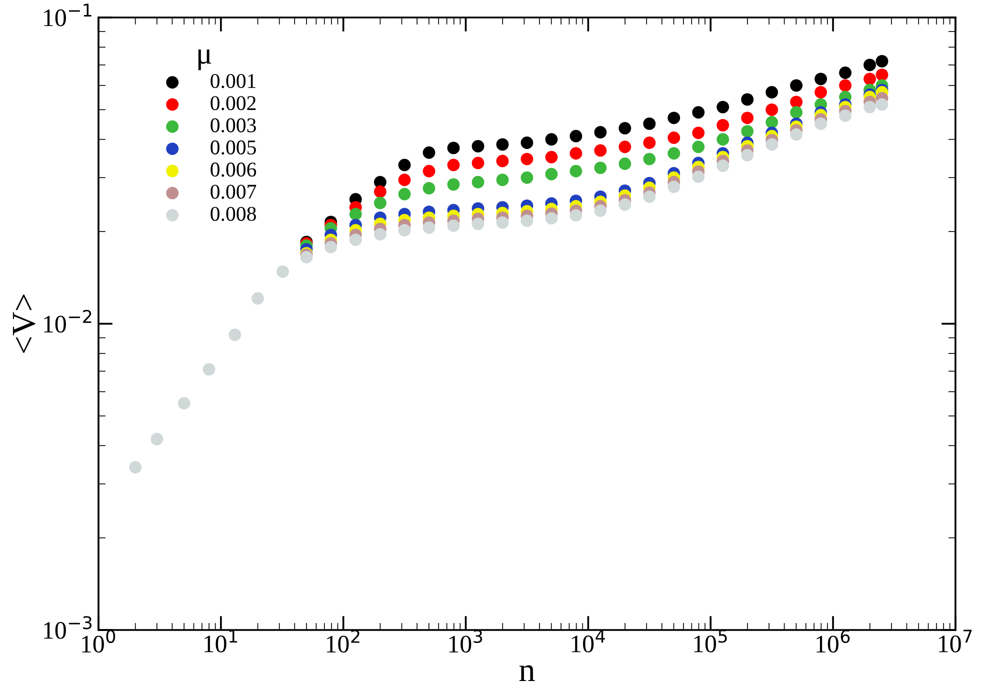 This screenshot has width=985, height=700. I want to click on legend-label: 0.007, so click(233, 191).